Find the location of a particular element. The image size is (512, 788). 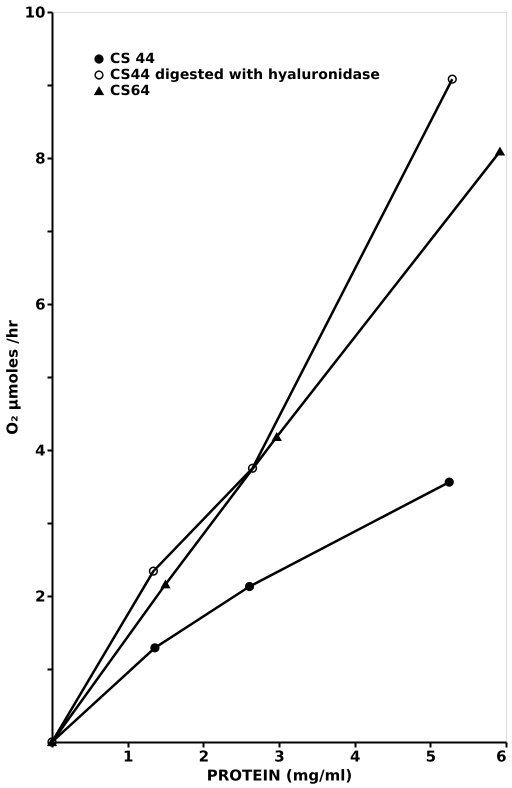

x-tick-label: 5 is located at coordinates (431, 757).